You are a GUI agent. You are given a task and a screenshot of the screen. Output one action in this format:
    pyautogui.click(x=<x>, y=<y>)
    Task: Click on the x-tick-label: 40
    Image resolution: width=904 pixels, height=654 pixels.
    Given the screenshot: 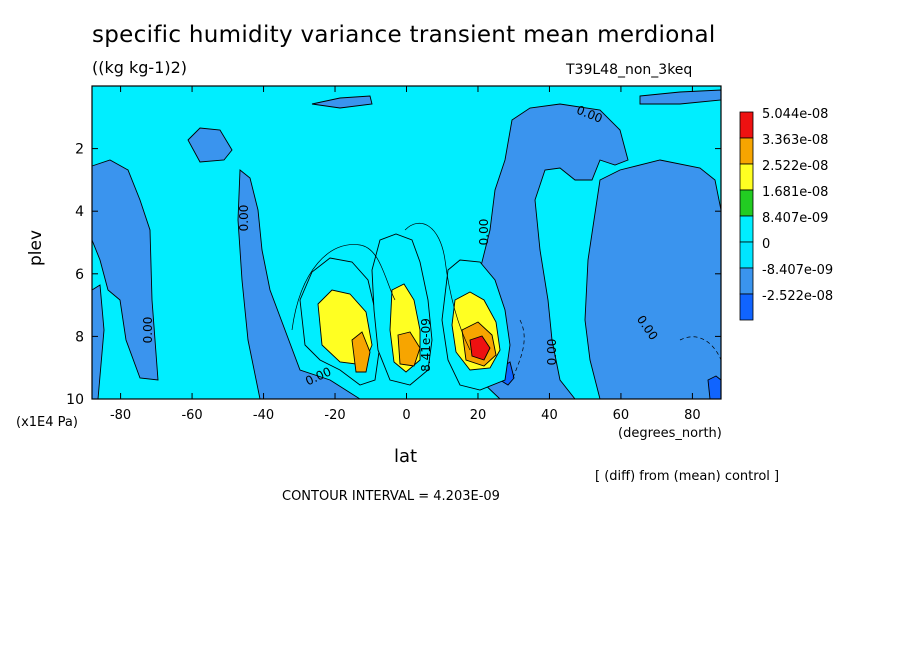 What is the action you would take?
    pyautogui.click(x=549, y=415)
    